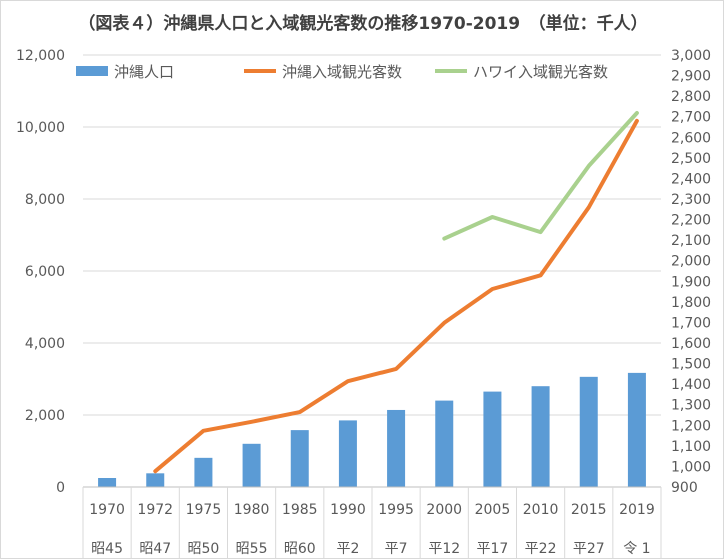 This screenshot has width=724, height=559. I want to click on left-tick-label: 4,000, so click(45, 344).